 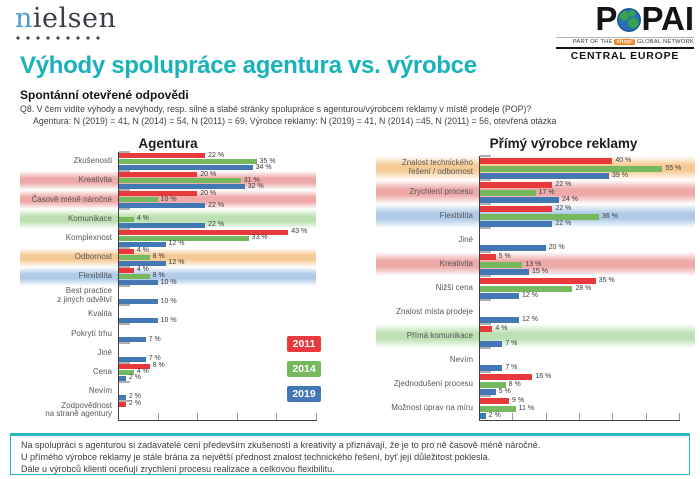 What do you see at coordinates (255, 186) in the screenshot?
I see `bar-value-label: 32 %` at bounding box center [255, 186].